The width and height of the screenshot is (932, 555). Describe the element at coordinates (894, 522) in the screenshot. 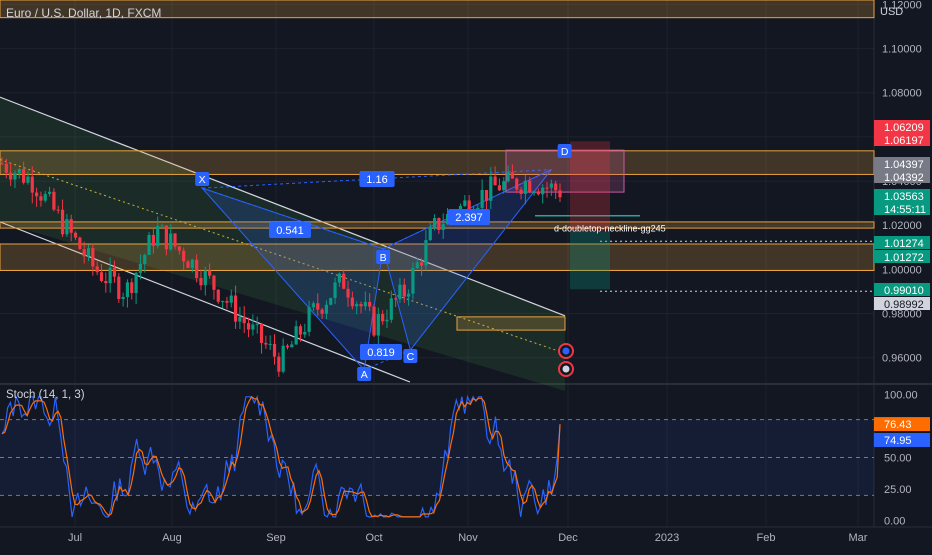

I see `stoch-tick: 0.00` at that location.